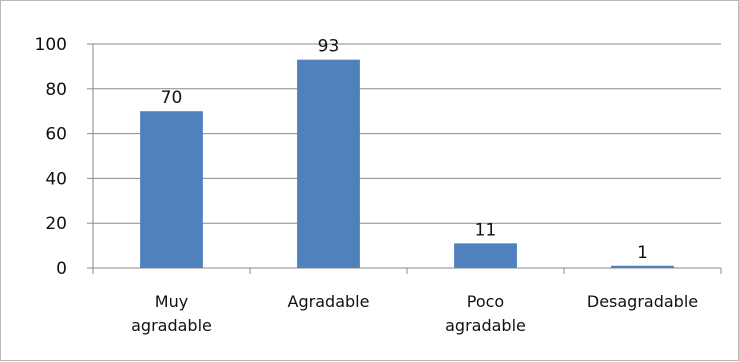 The width and height of the screenshot is (739, 362). What do you see at coordinates (171, 301) in the screenshot?
I see `x-tick-label: Muy` at bounding box center [171, 301].